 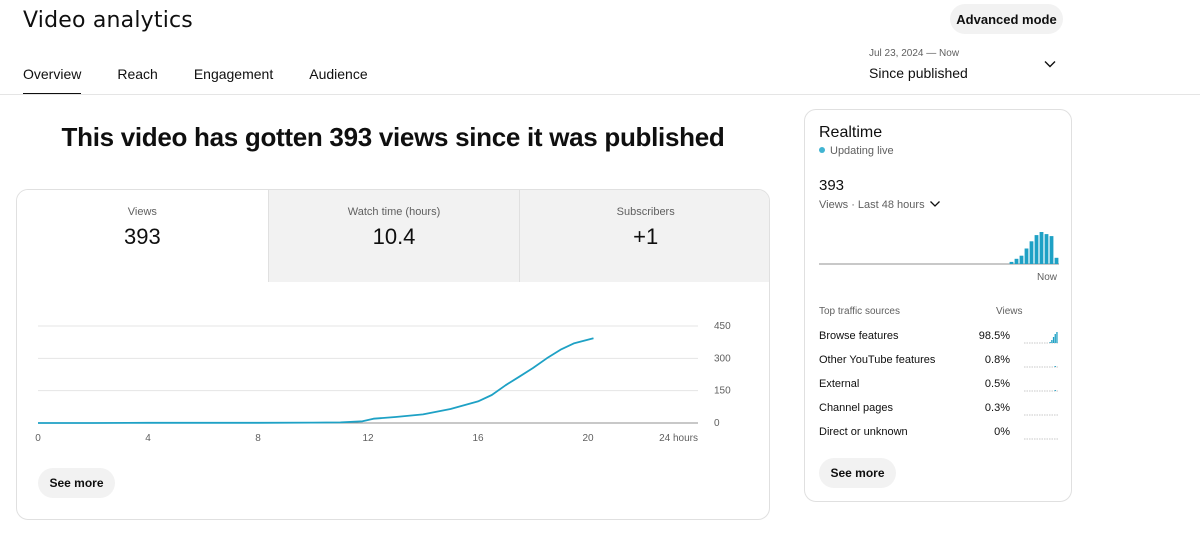 I want to click on x-tick-label: 20, so click(x=588, y=438).